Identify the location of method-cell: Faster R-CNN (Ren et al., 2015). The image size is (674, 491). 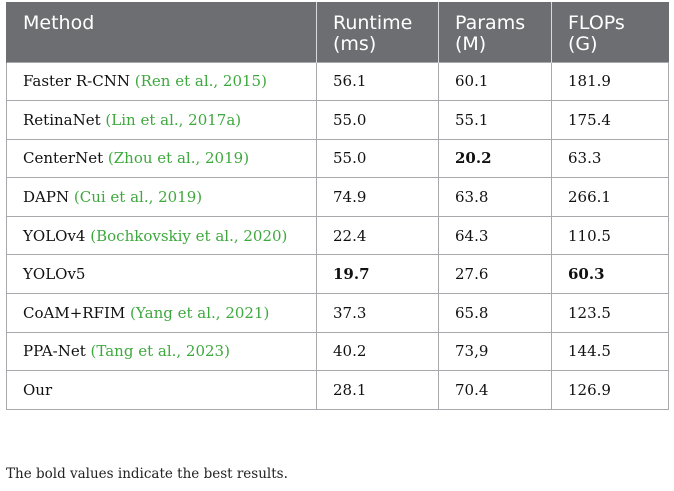
(161, 81).